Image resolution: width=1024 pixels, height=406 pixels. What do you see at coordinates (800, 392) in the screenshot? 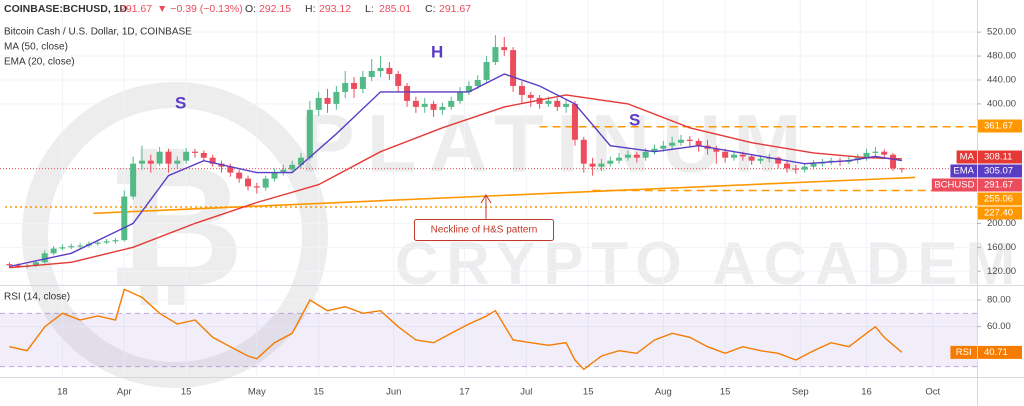
I see `x-tick-label: Sep` at bounding box center [800, 392].